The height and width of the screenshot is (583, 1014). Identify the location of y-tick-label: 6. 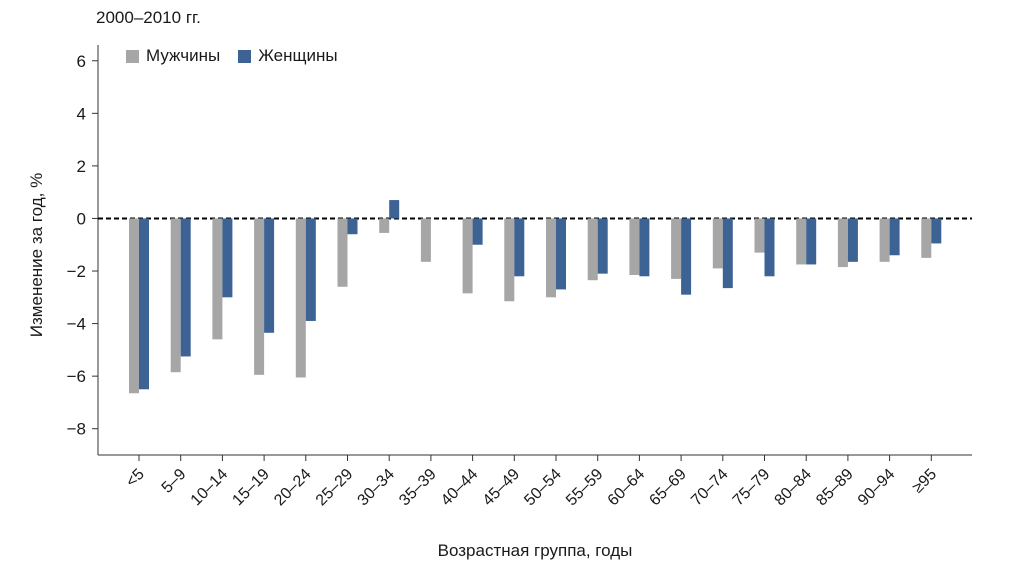
(81, 61).